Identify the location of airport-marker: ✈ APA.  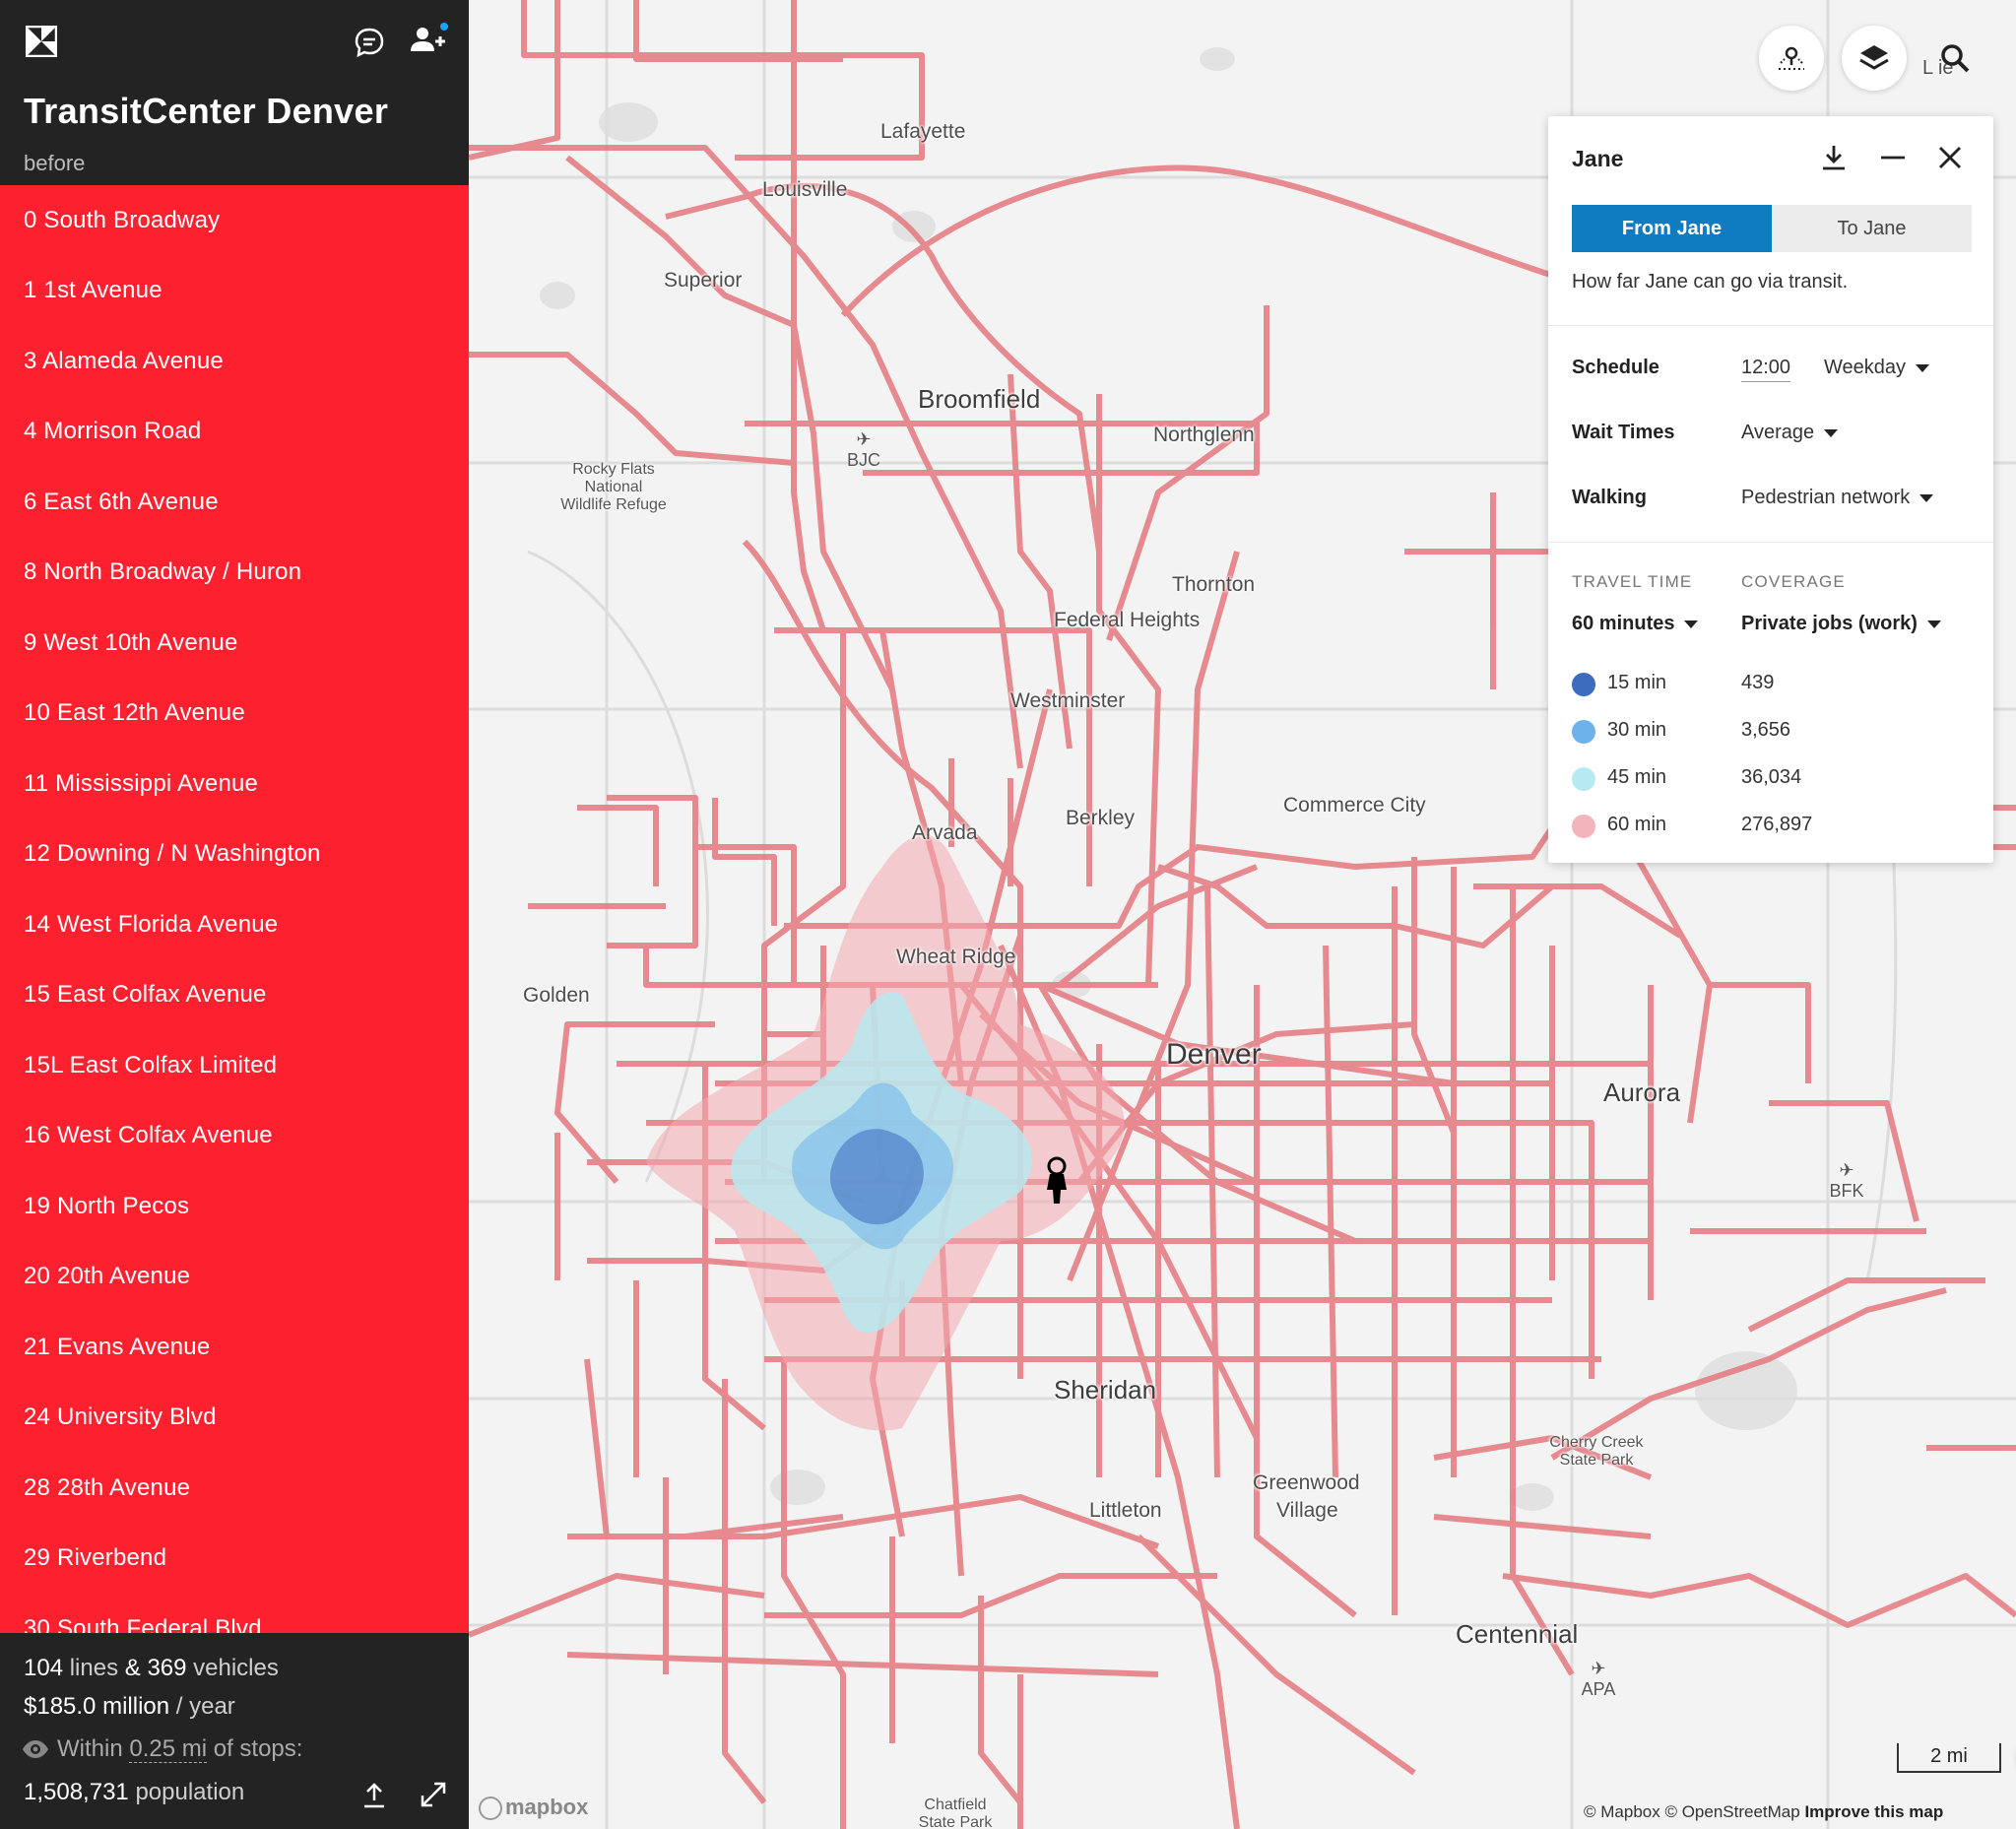
(1599, 1679).